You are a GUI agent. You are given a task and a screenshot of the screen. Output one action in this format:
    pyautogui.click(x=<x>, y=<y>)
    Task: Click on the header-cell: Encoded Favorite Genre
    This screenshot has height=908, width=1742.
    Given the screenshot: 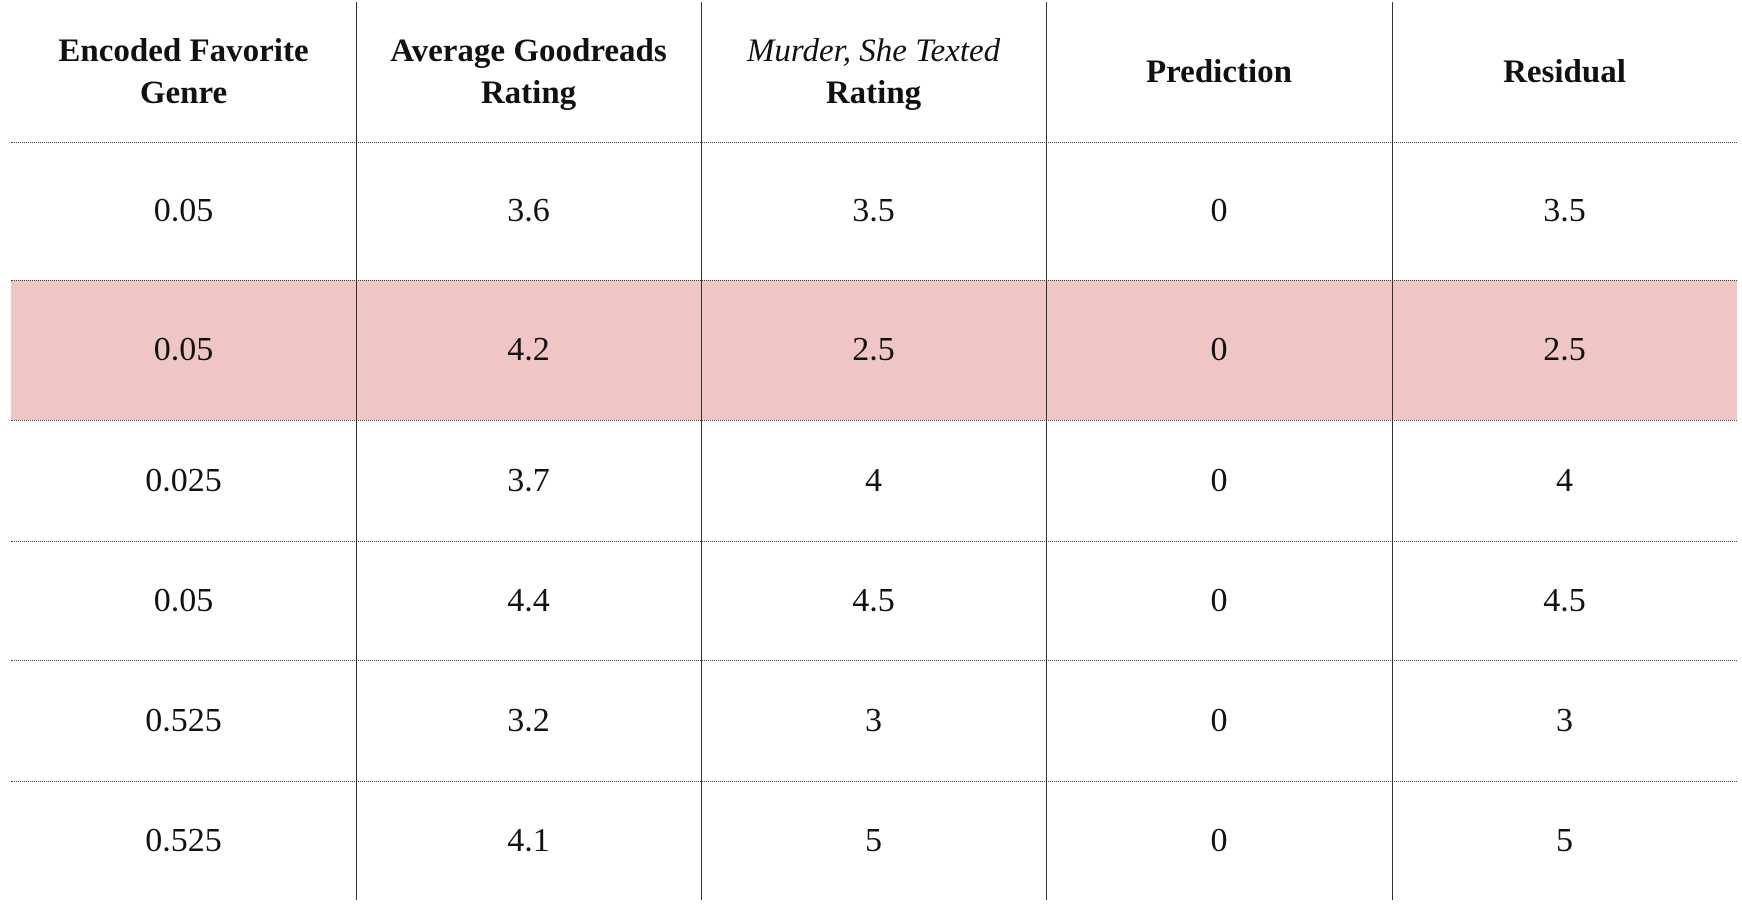 What is the action you would take?
    pyautogui.click(x=183, y=72)
    